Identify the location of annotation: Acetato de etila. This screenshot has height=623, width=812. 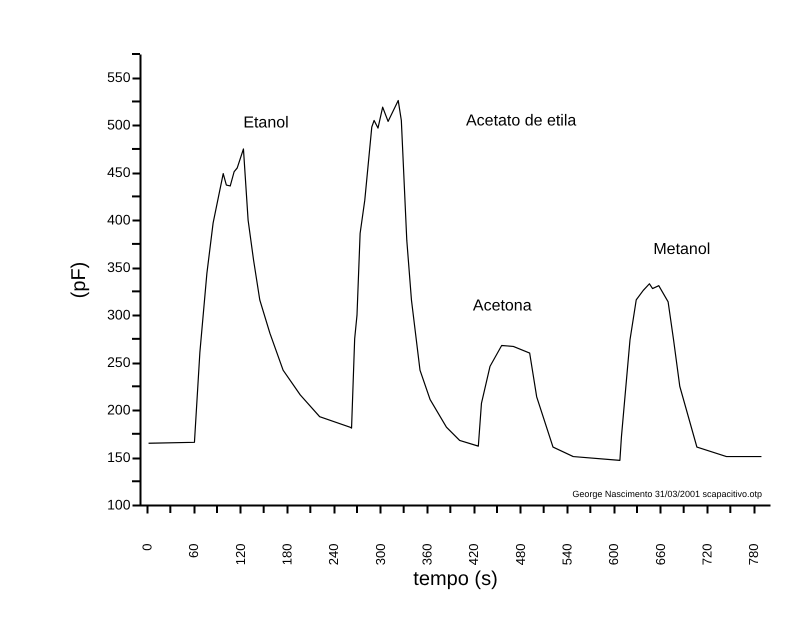
(521, 121).